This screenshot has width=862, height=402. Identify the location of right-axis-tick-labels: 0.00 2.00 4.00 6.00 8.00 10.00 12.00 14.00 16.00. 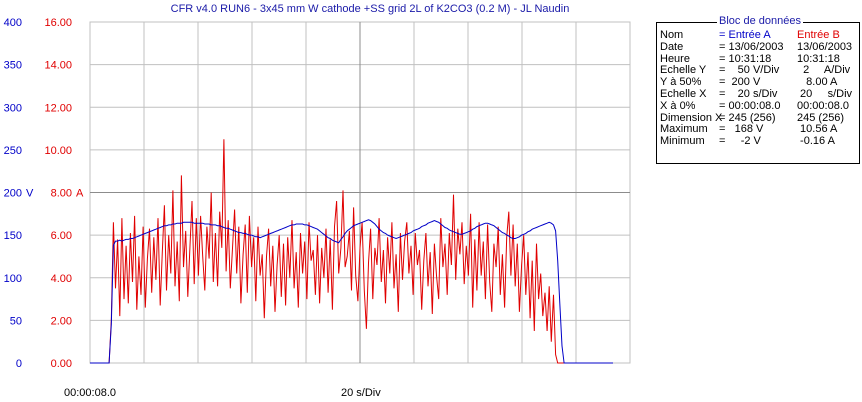
(58, 193).